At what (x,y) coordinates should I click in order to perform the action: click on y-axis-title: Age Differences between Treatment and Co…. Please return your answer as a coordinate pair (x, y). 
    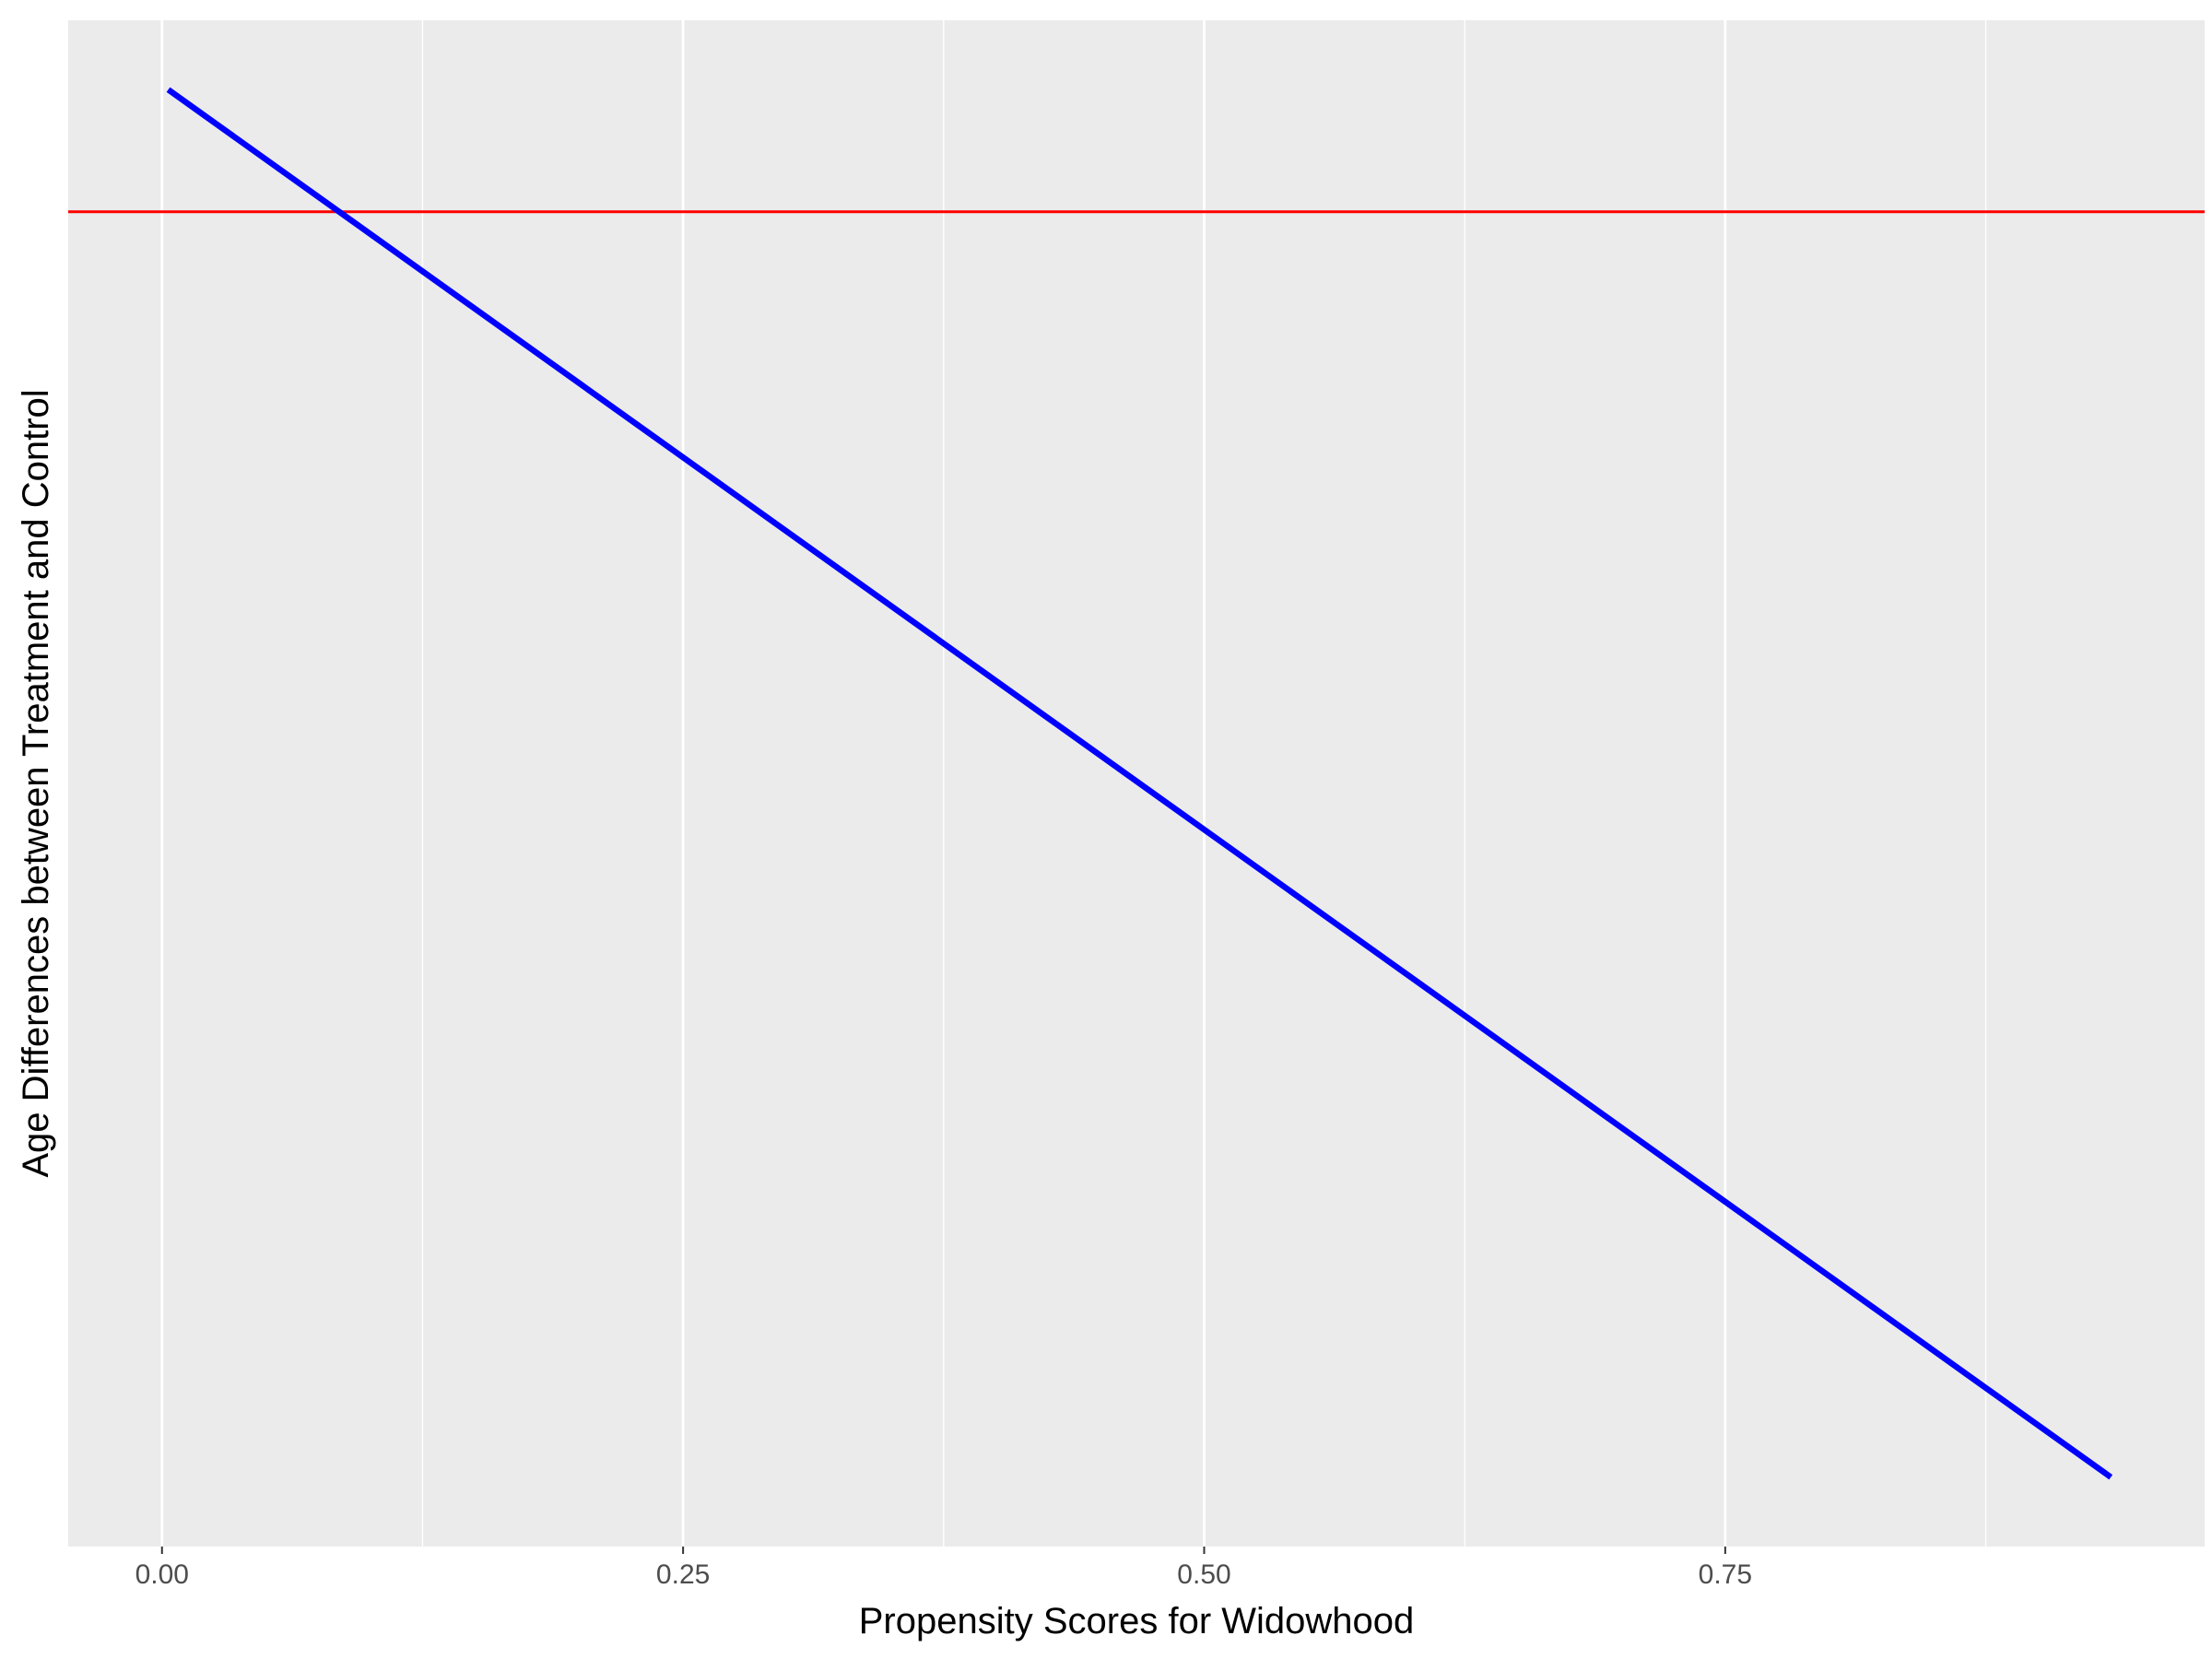
    Looking at the image, I should click on (36, 783).